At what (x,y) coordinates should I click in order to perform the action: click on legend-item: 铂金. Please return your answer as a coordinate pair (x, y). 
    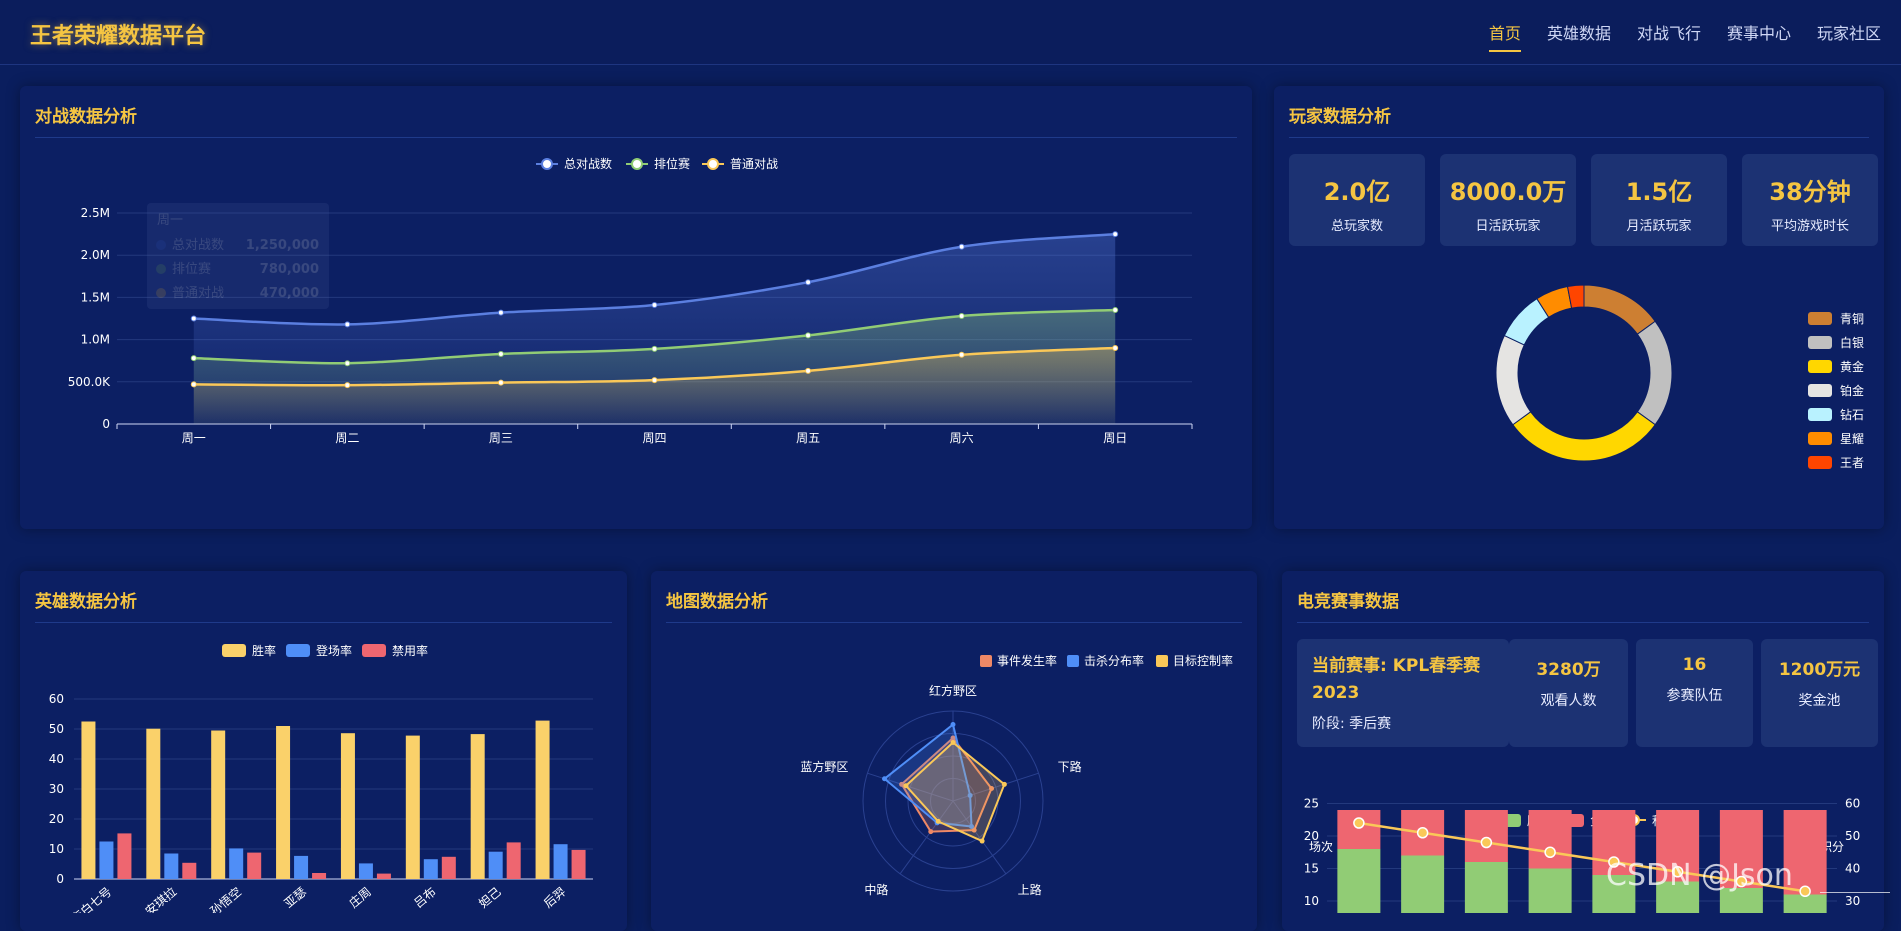
    Looking at the image, I should click on (1836, 390).